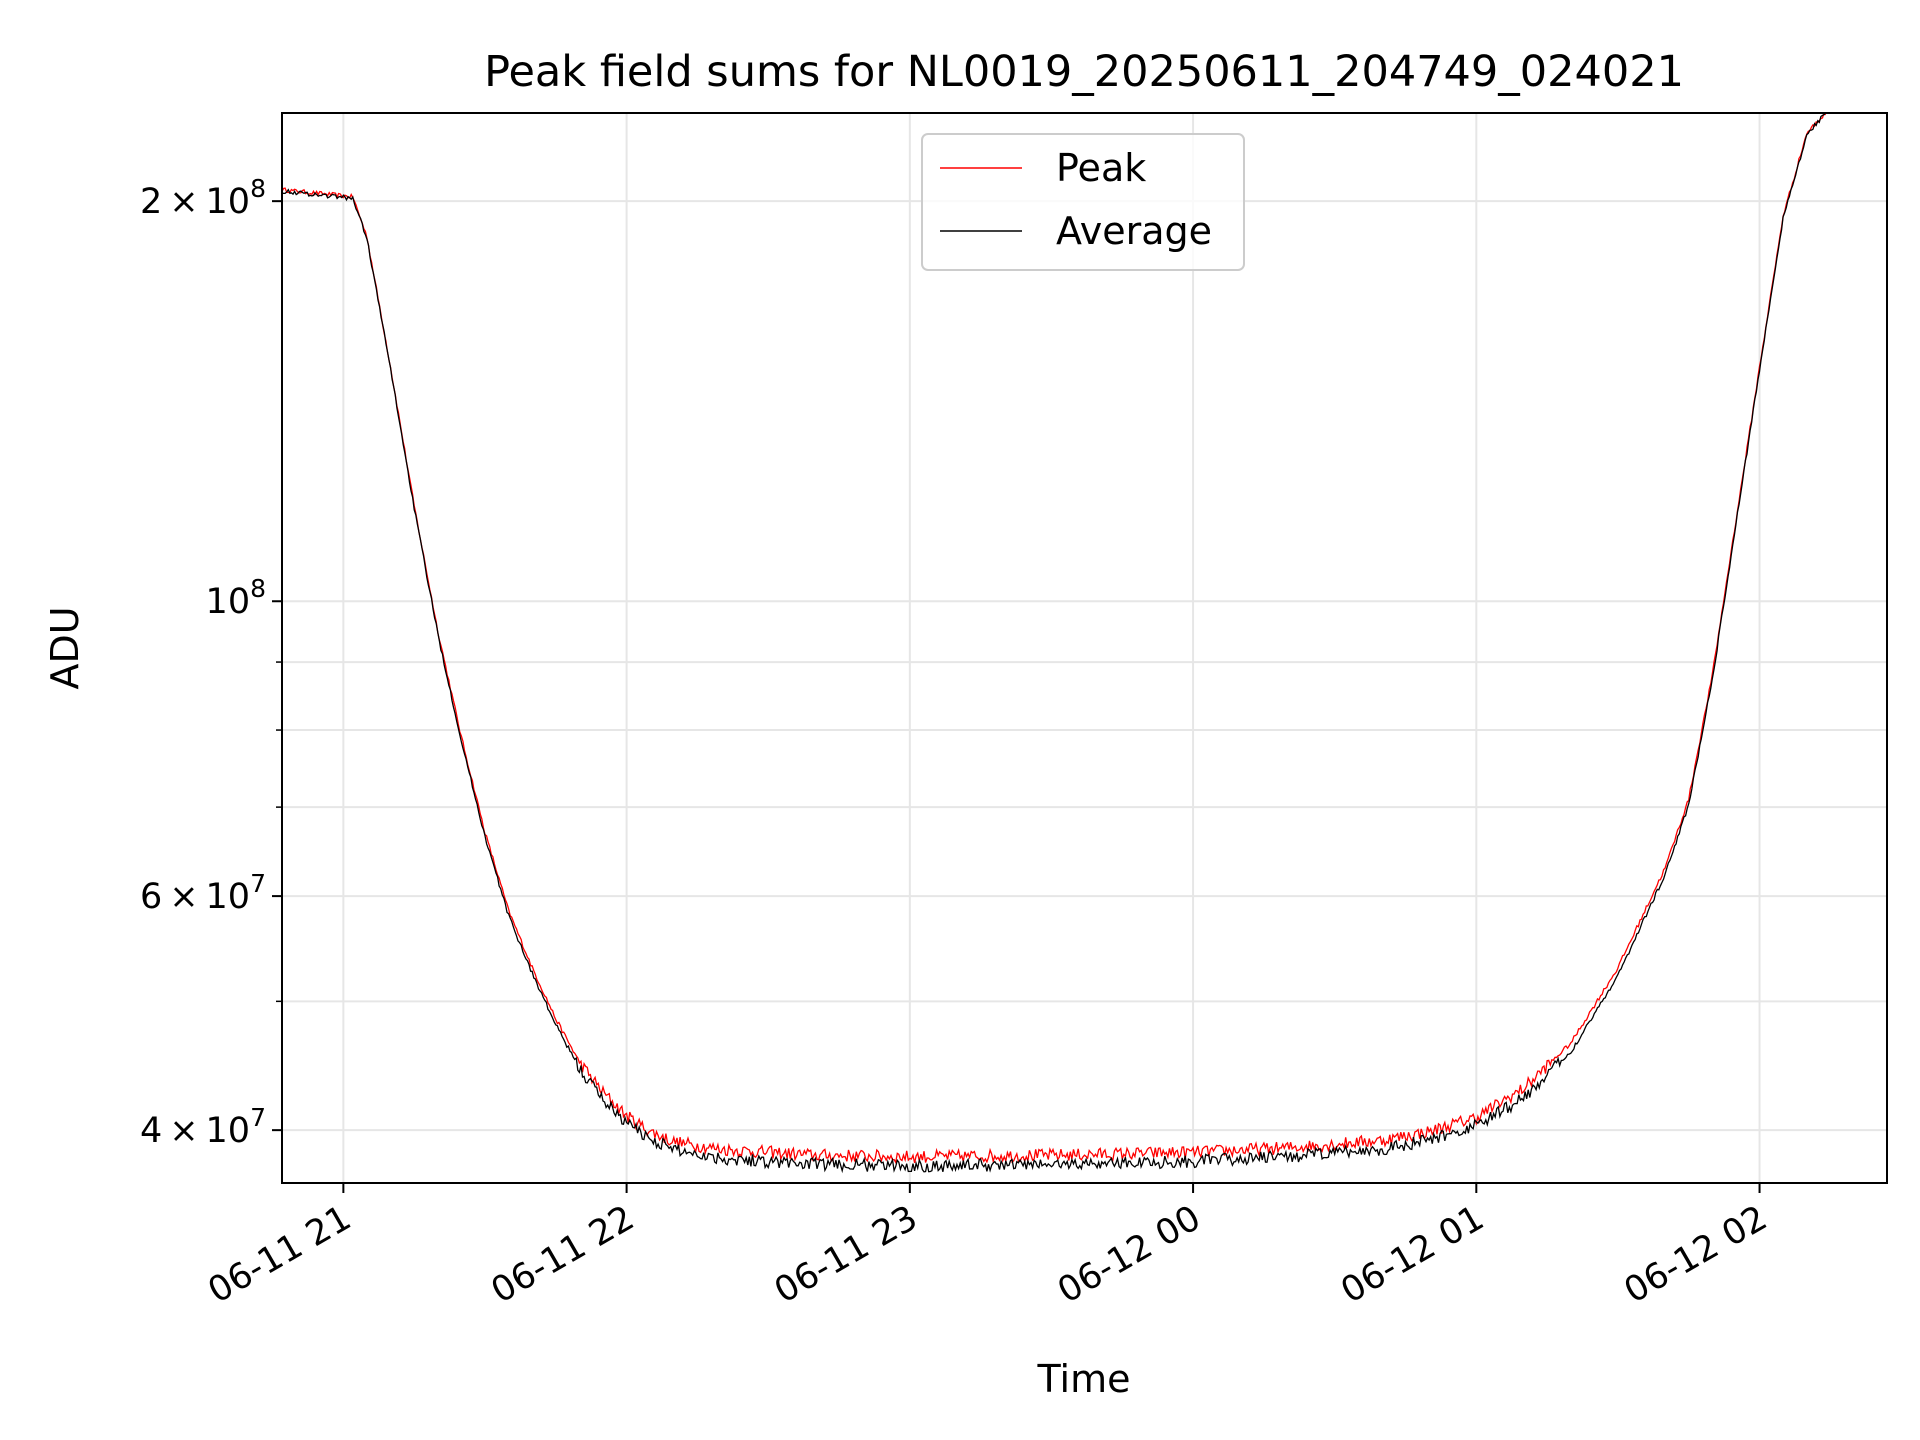  What do you see at coordinates (1134, 231) in the screenshot?
I see `legend-label-average: Average` at bounding box center [1134, 231].